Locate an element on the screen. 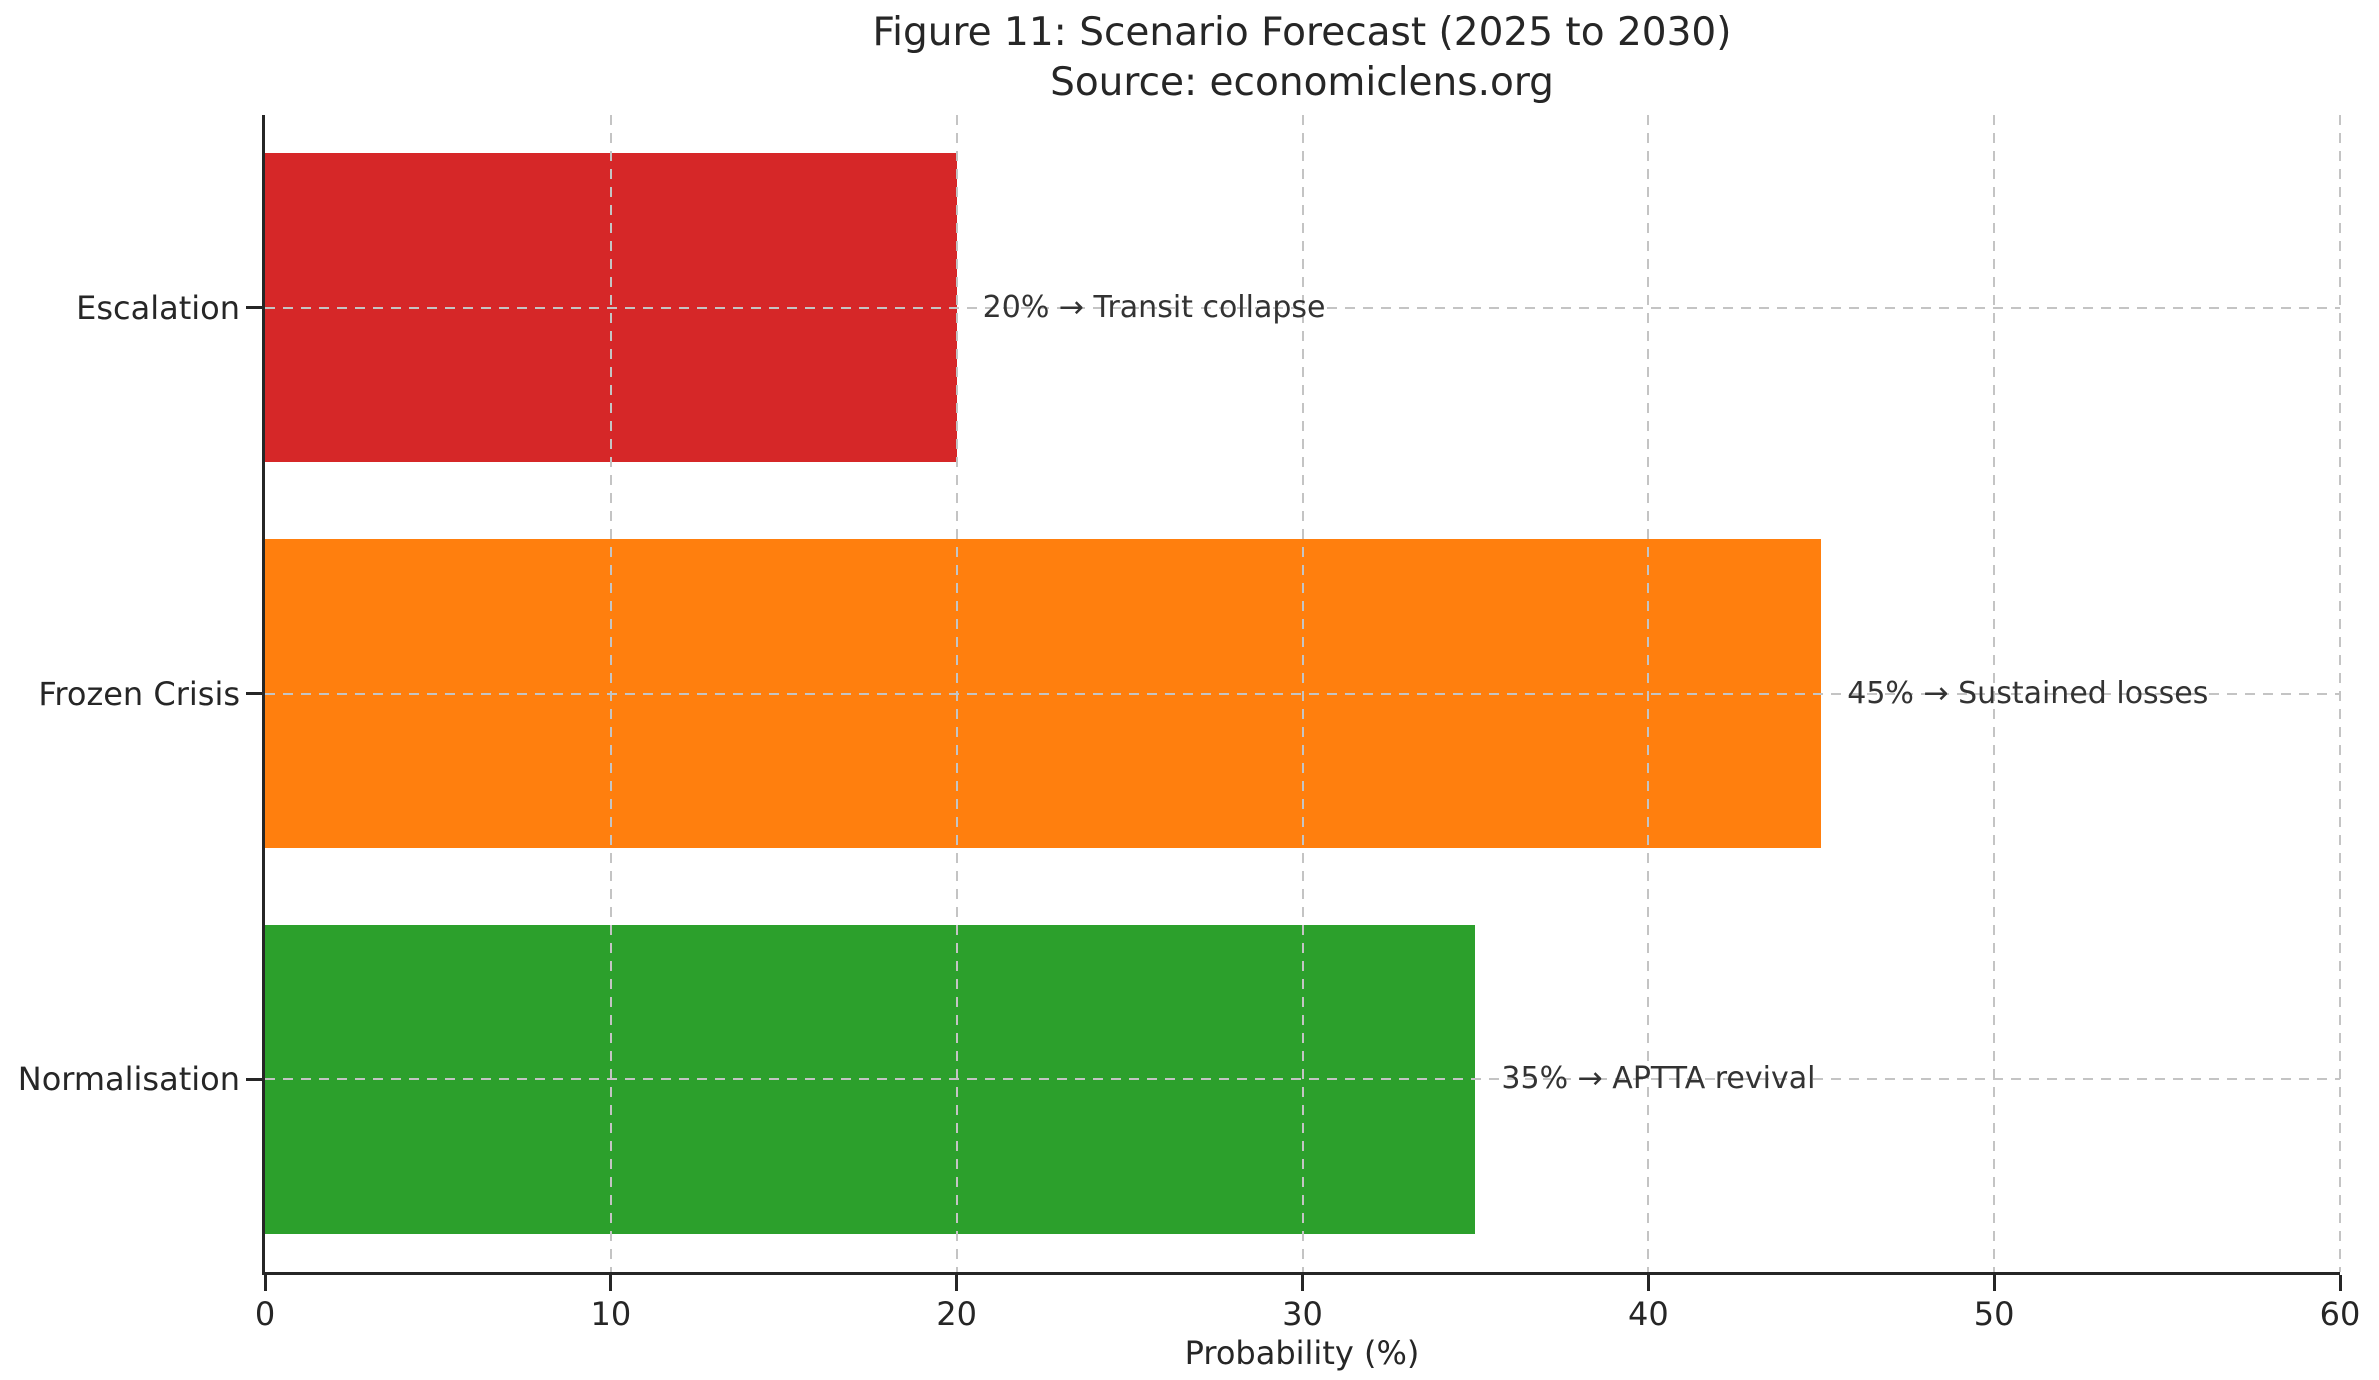 Image resolution: width=2379 pixels, height=1380 pixels. x-tick-label: 50 is located at coordinates (1994, 1314).